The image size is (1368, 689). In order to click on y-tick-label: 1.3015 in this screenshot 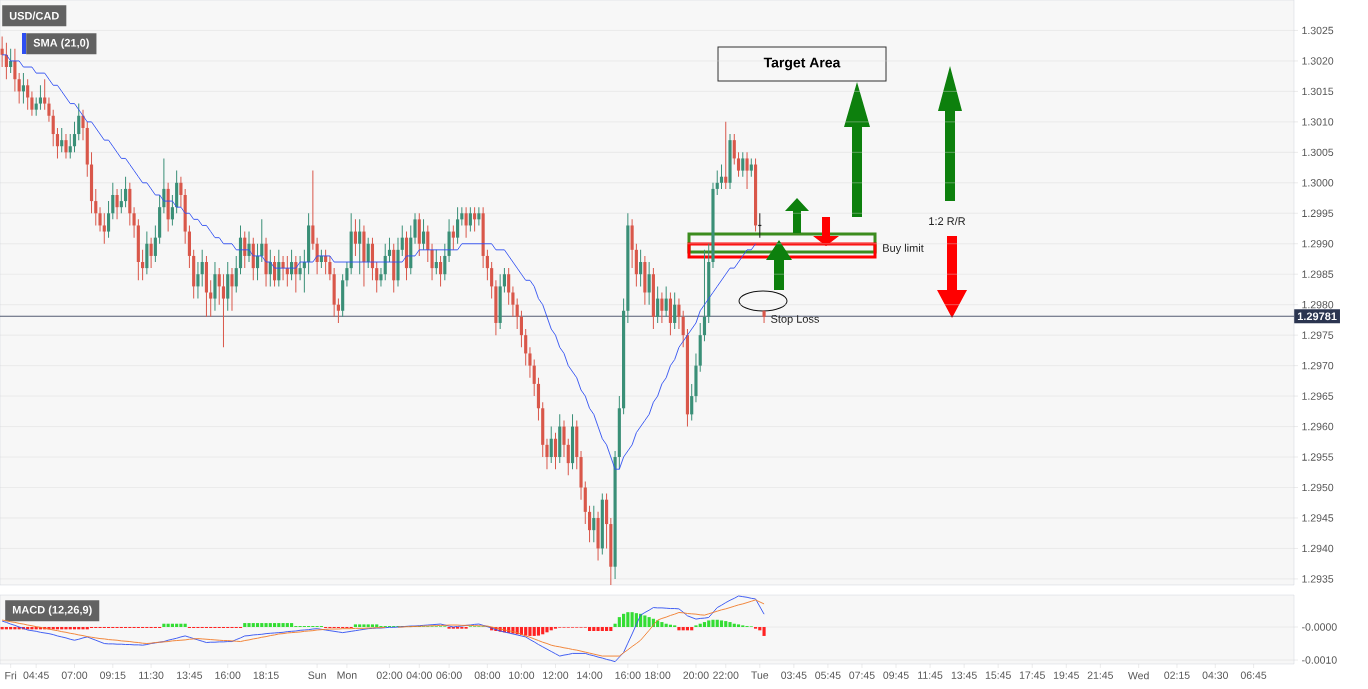, I will do `click(1318, 91)`.